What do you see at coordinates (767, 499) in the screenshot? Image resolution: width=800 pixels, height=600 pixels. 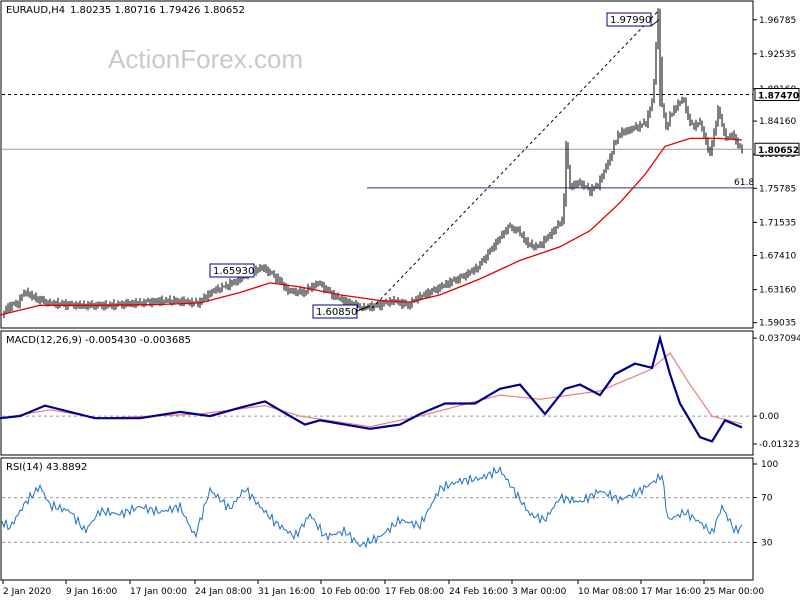 I see `rsi-tick-label: 70` at bounding box center [767, 499].